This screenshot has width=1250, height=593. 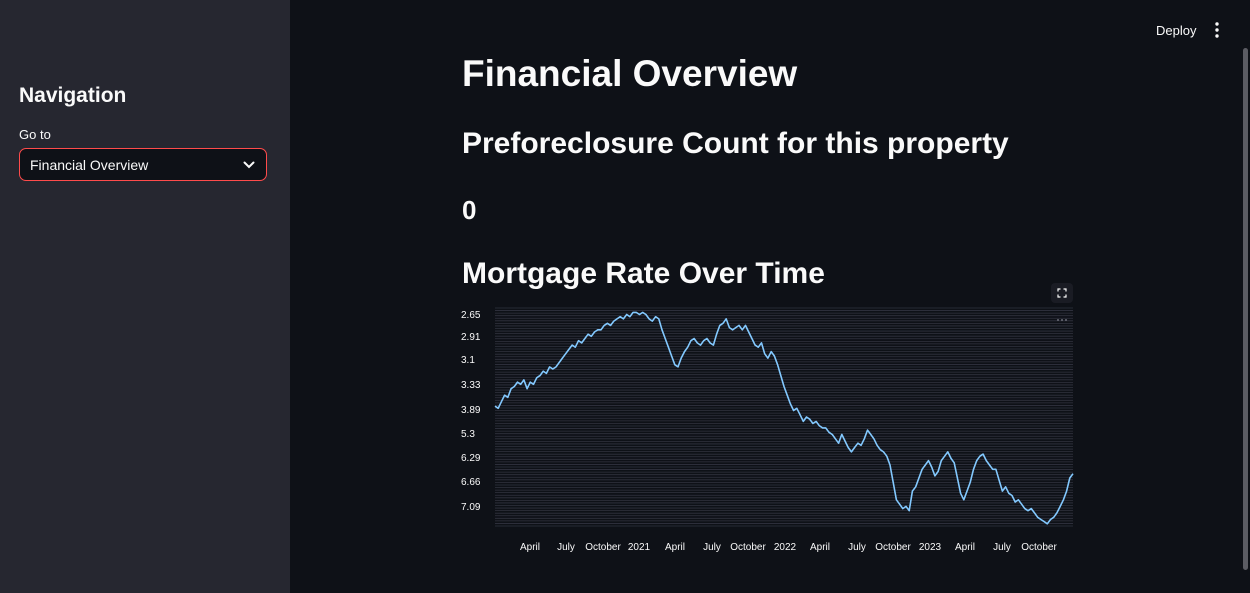 I want to click on y-tick-label: 6.29, so click(x=471, y=458).